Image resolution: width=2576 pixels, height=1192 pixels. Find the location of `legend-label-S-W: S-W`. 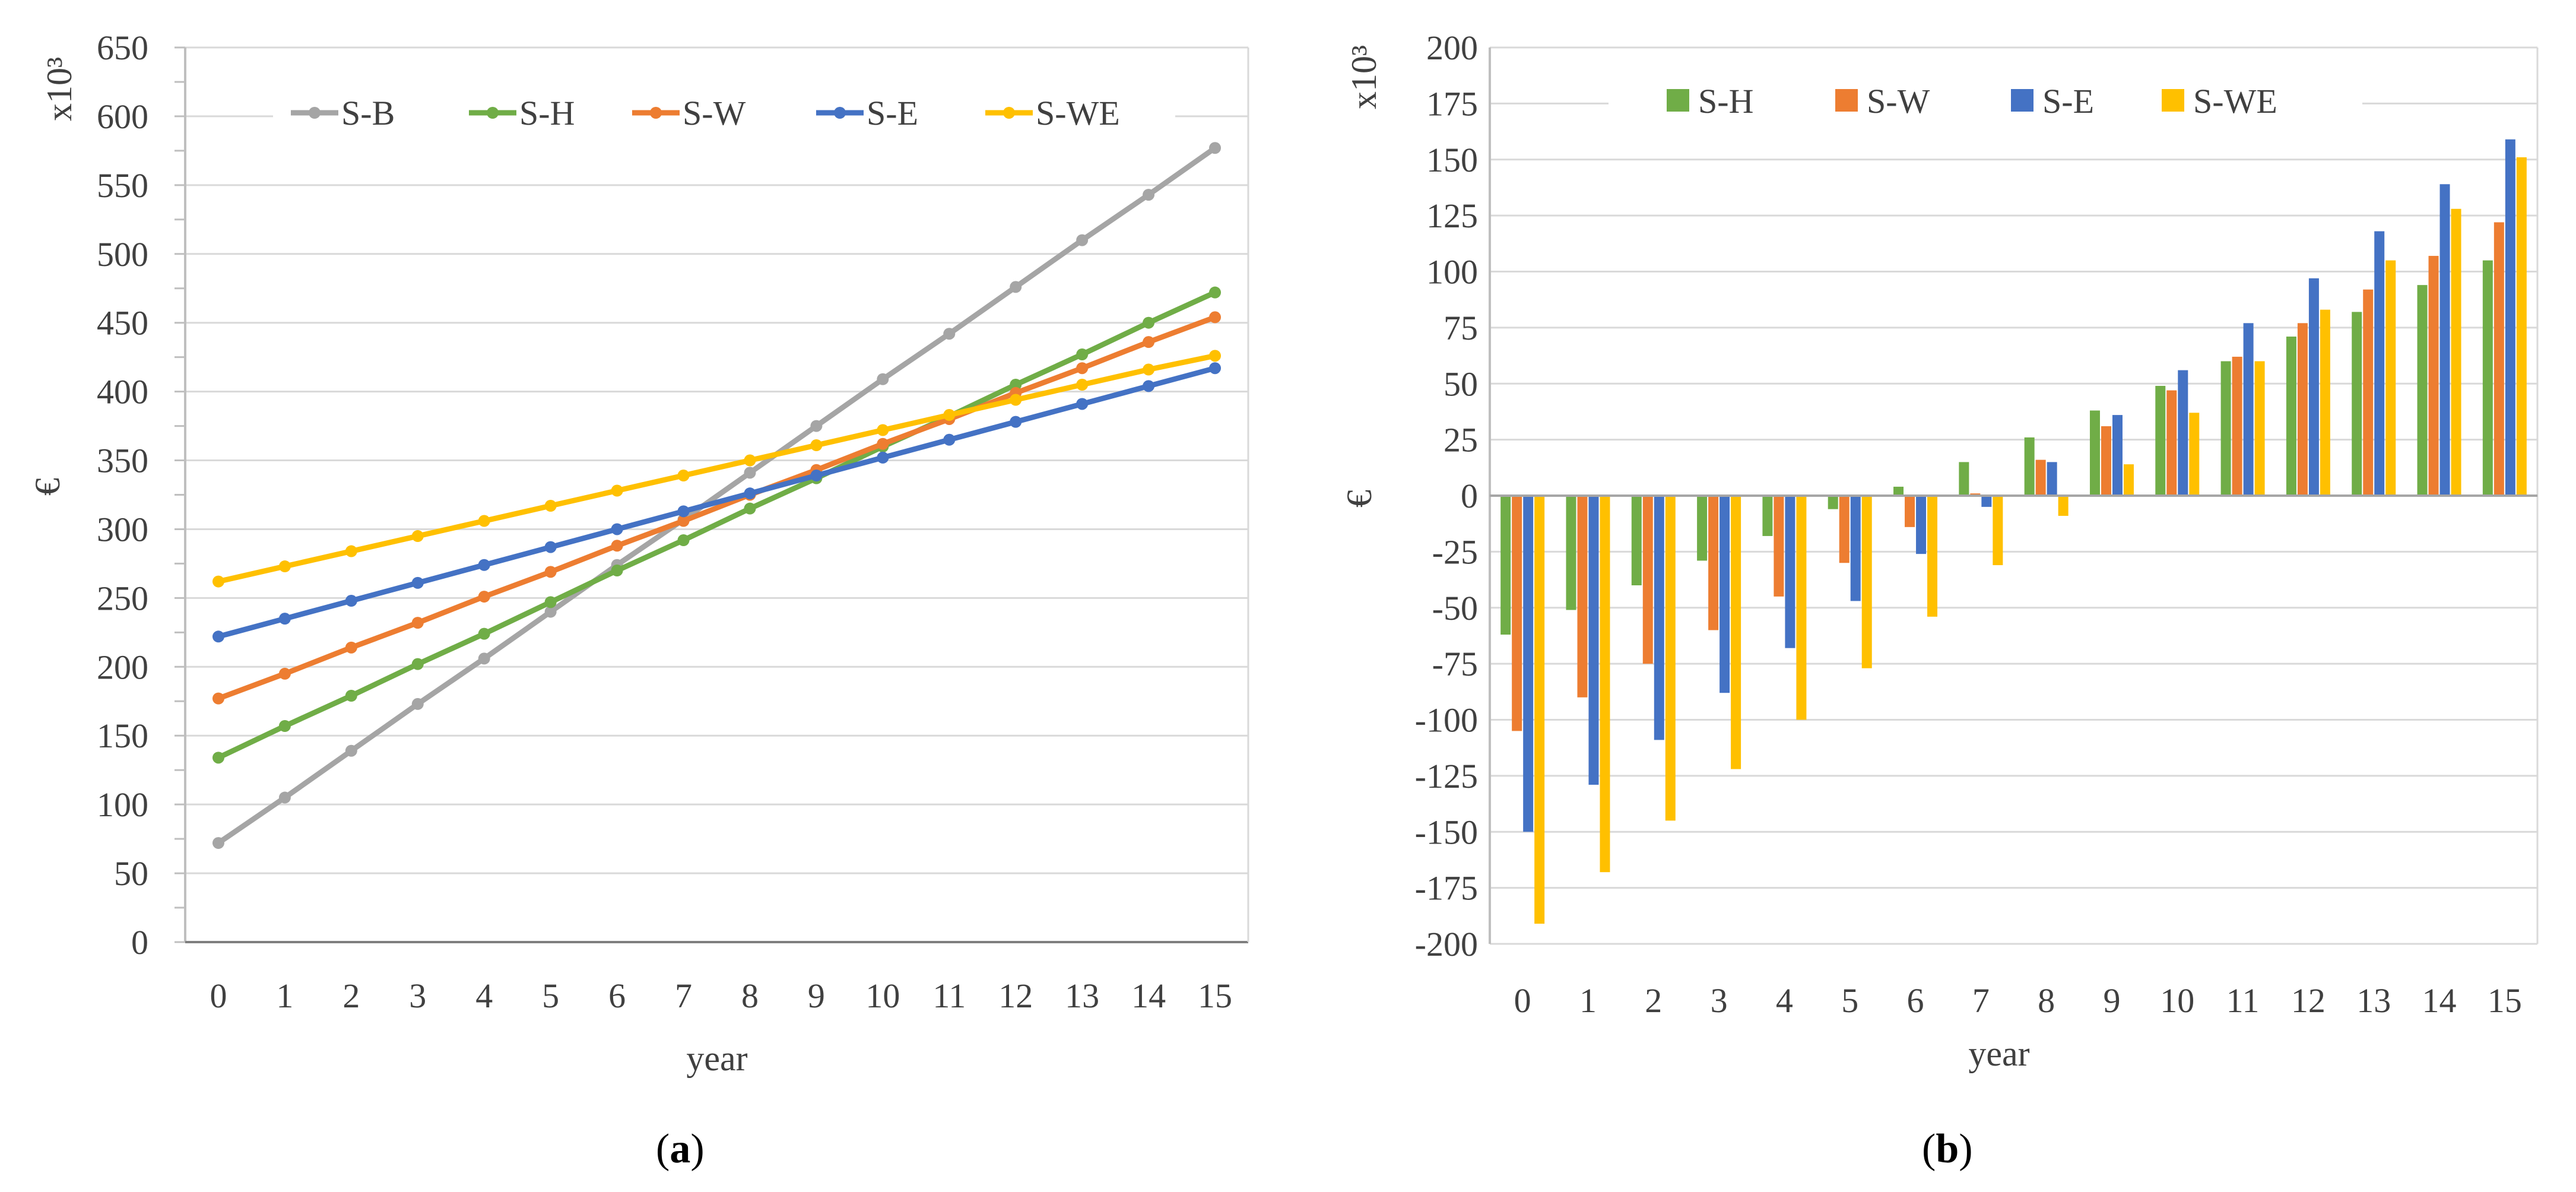

legend-label-S-W: S-W is located at coordinates (1898, 101).